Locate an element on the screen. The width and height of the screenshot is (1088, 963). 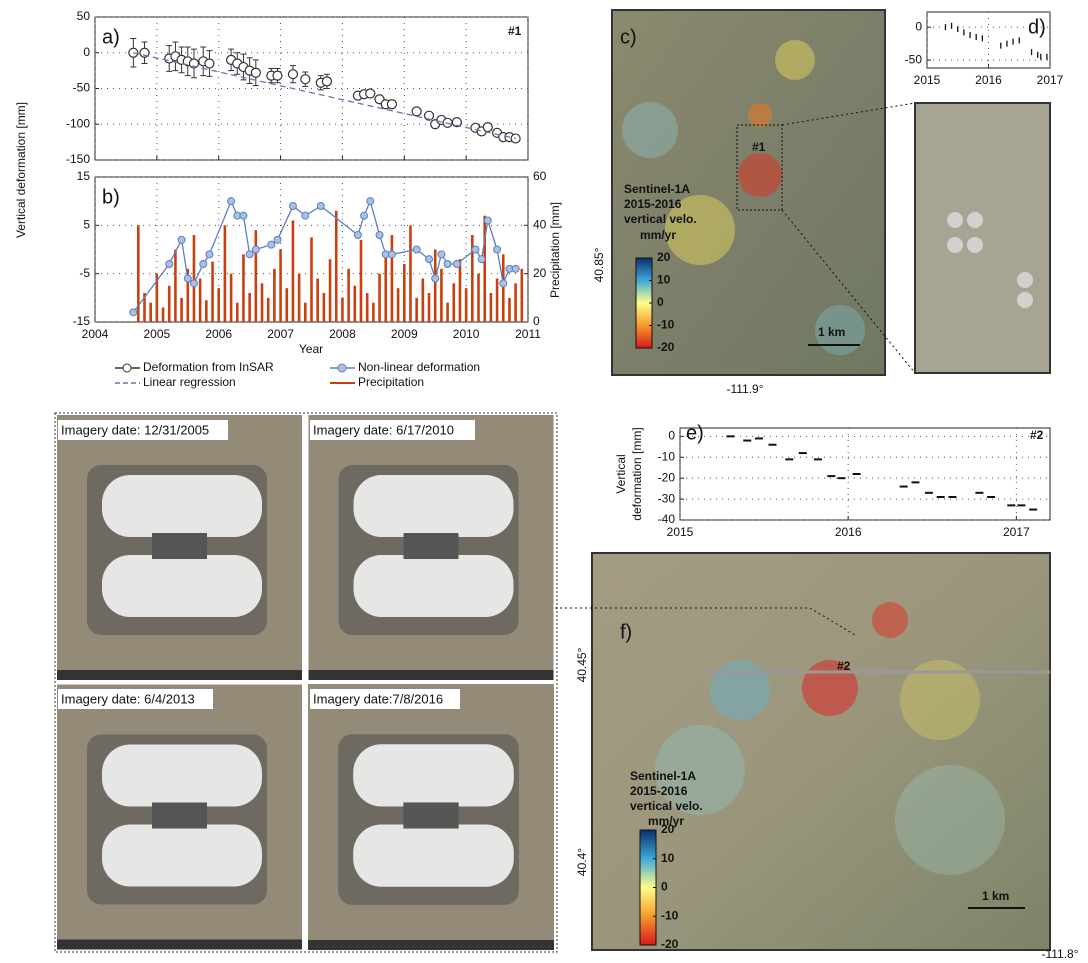
x-tick-label: 2009 is located at coordinates (404, 334).